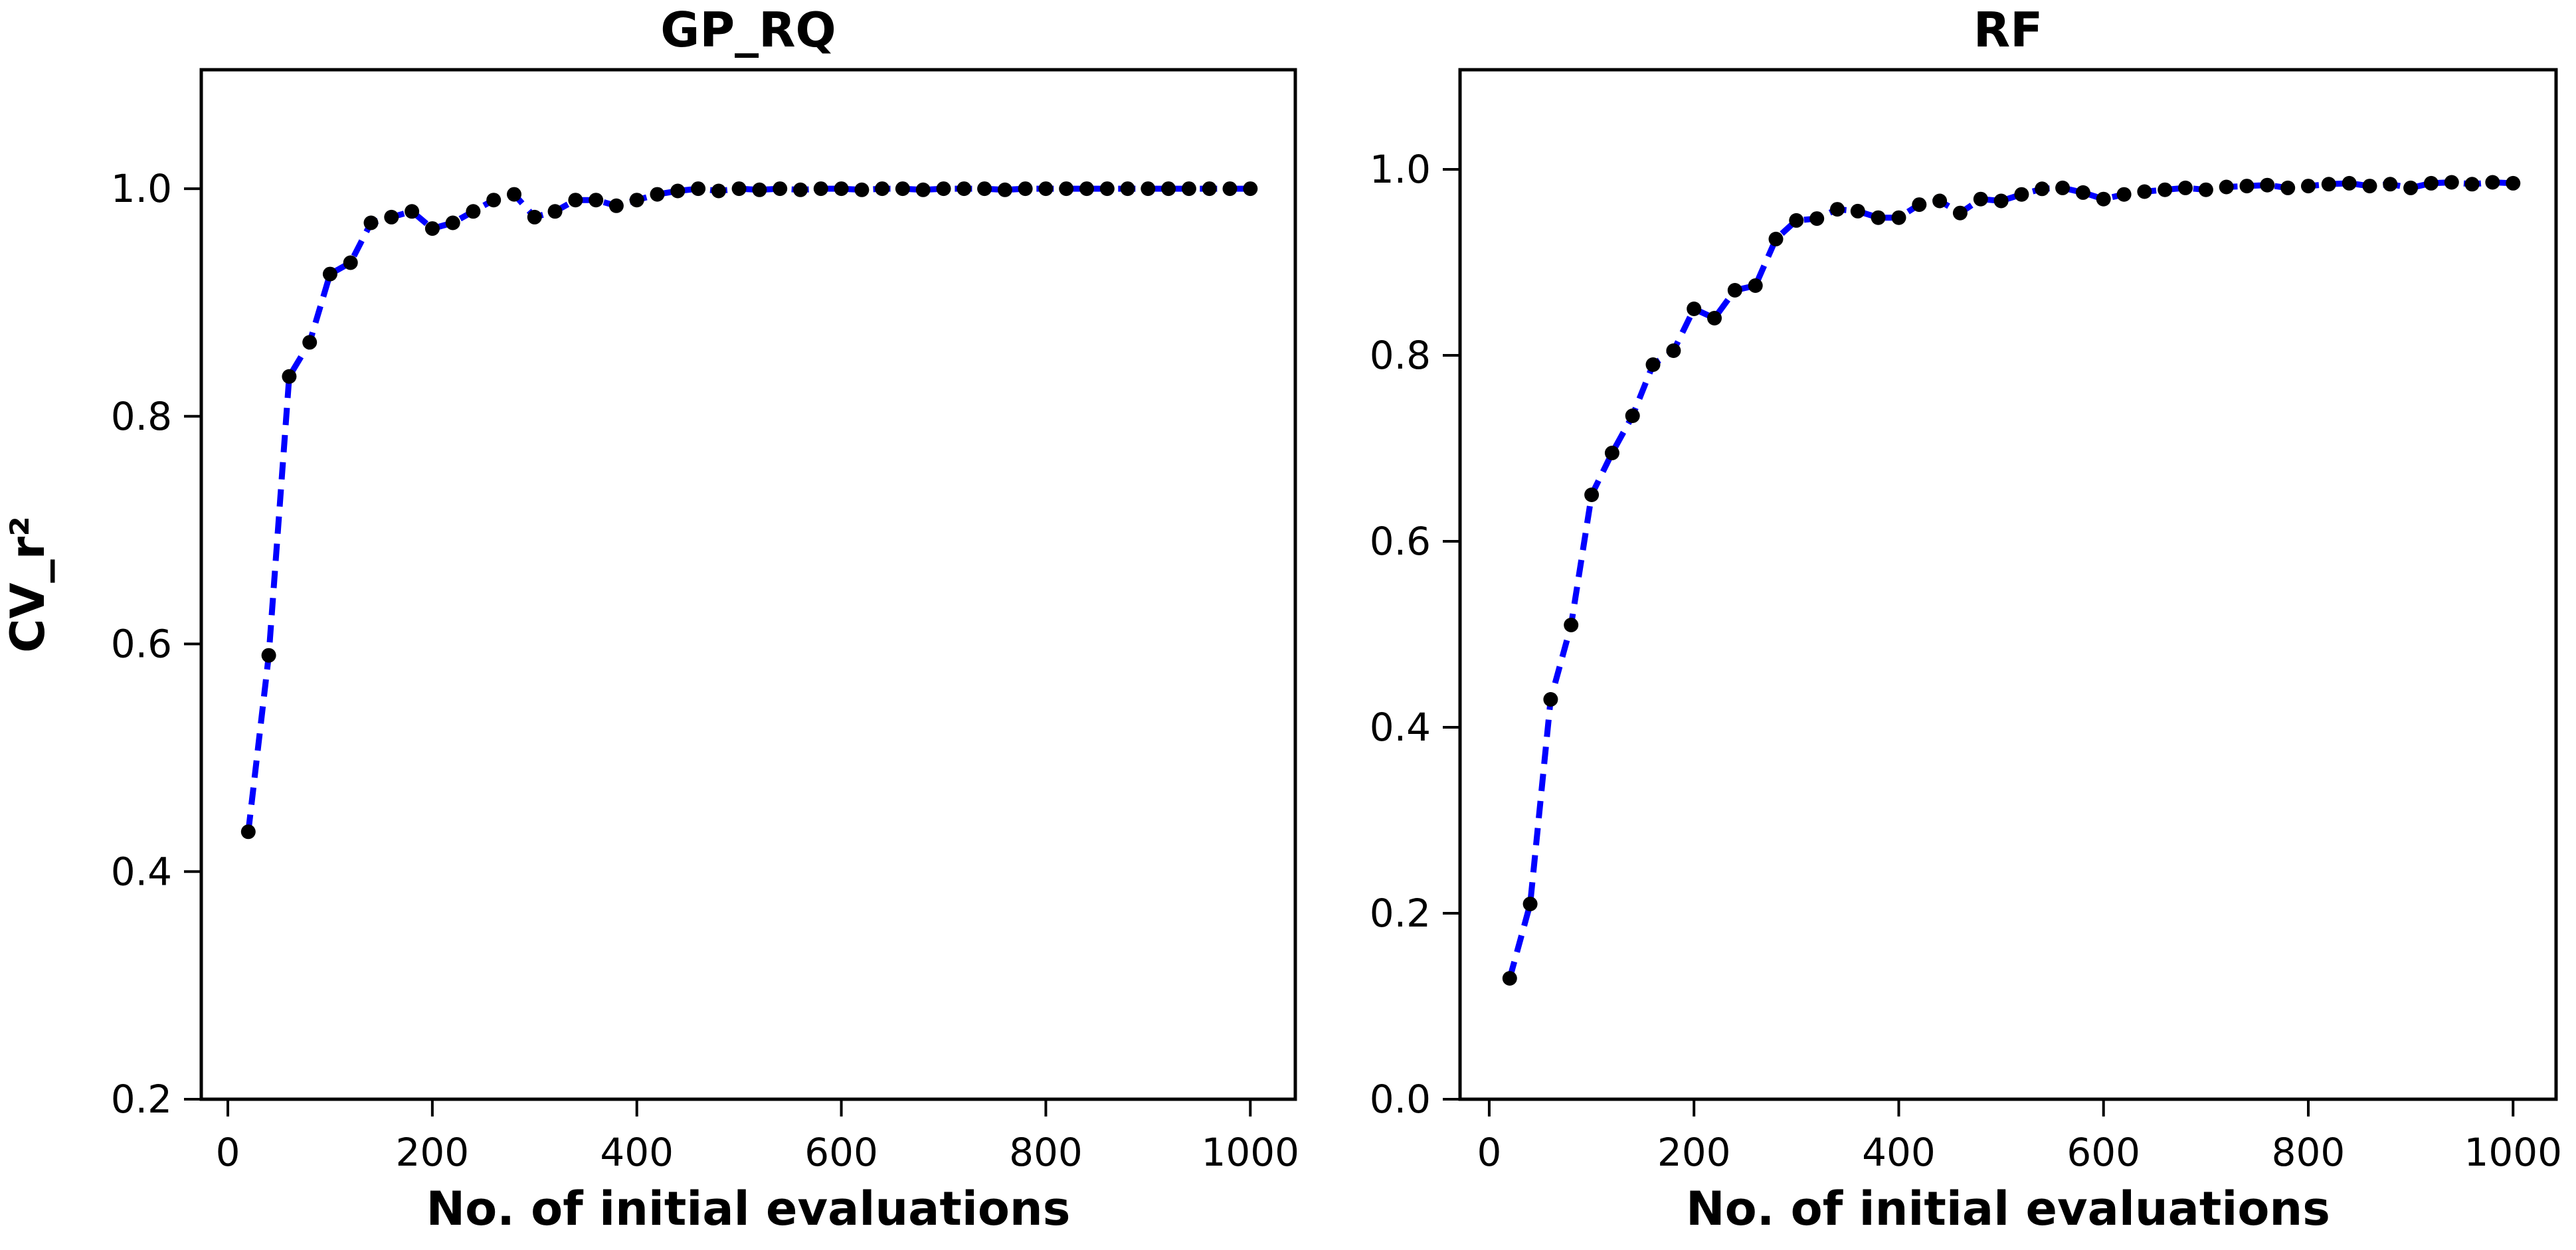  What do you see at coordinates (2103, 1152) in the screenshot?
I see `x-tick-label: 600` at bounding box center [2103, 1152].